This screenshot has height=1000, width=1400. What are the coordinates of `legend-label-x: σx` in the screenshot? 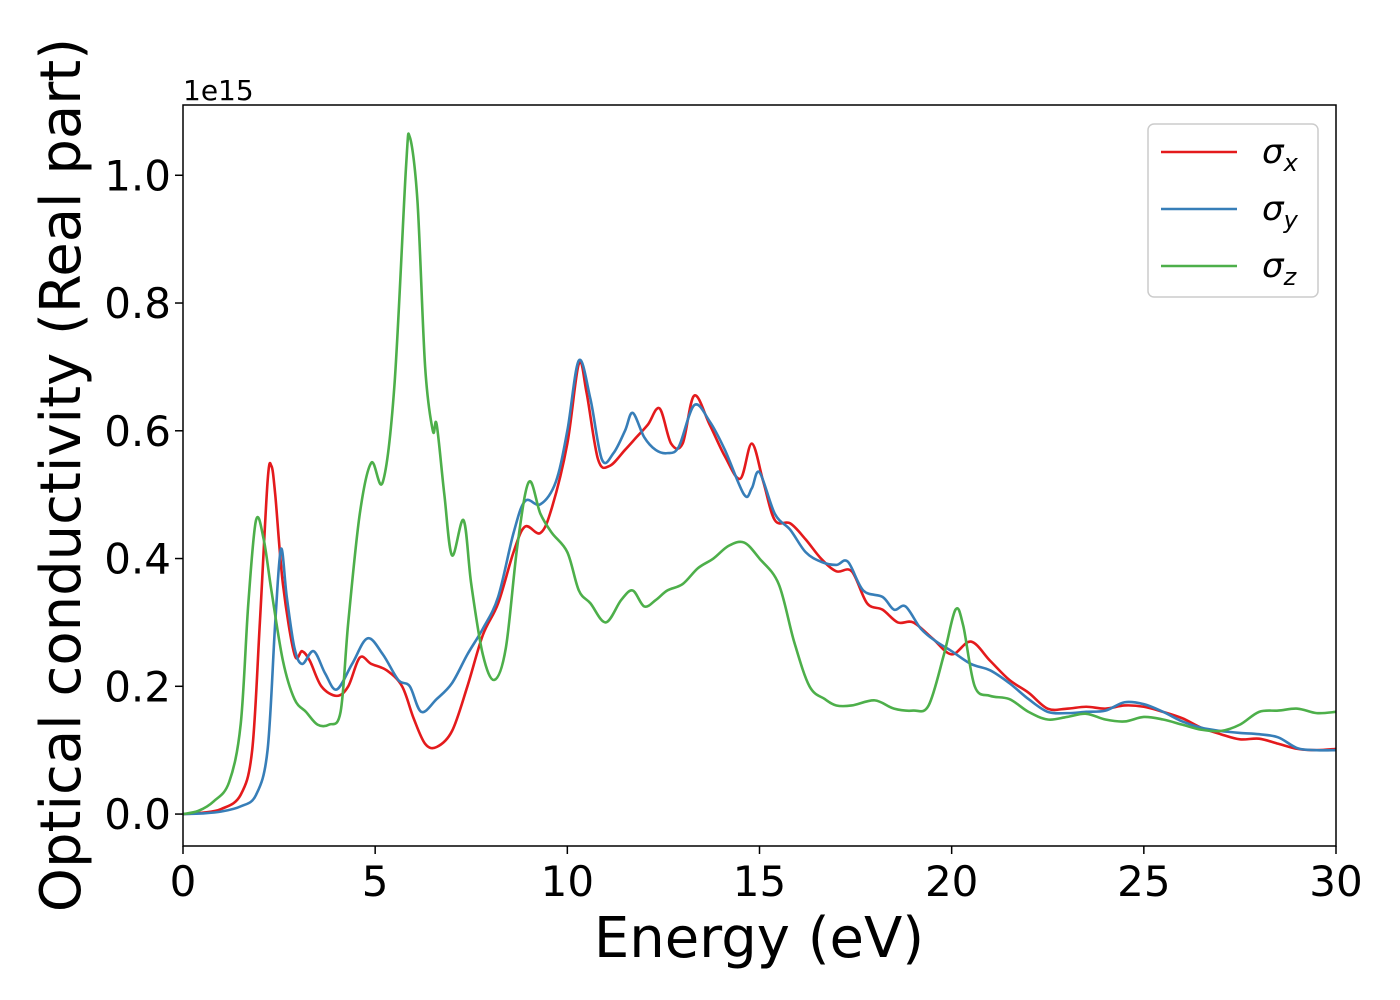 It's located at (1280, 154).